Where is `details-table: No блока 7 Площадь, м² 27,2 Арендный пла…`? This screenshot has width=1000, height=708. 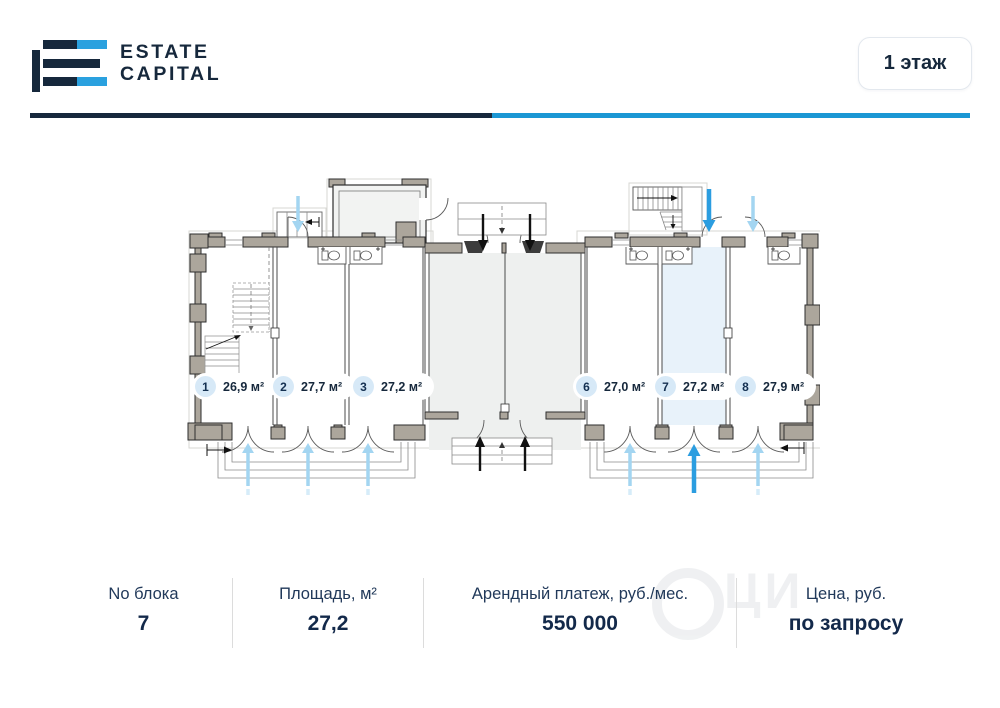
details-table: No блока 7 Площадь, м² 27,2 Арендный пла… is located at coordinates (505, 613).